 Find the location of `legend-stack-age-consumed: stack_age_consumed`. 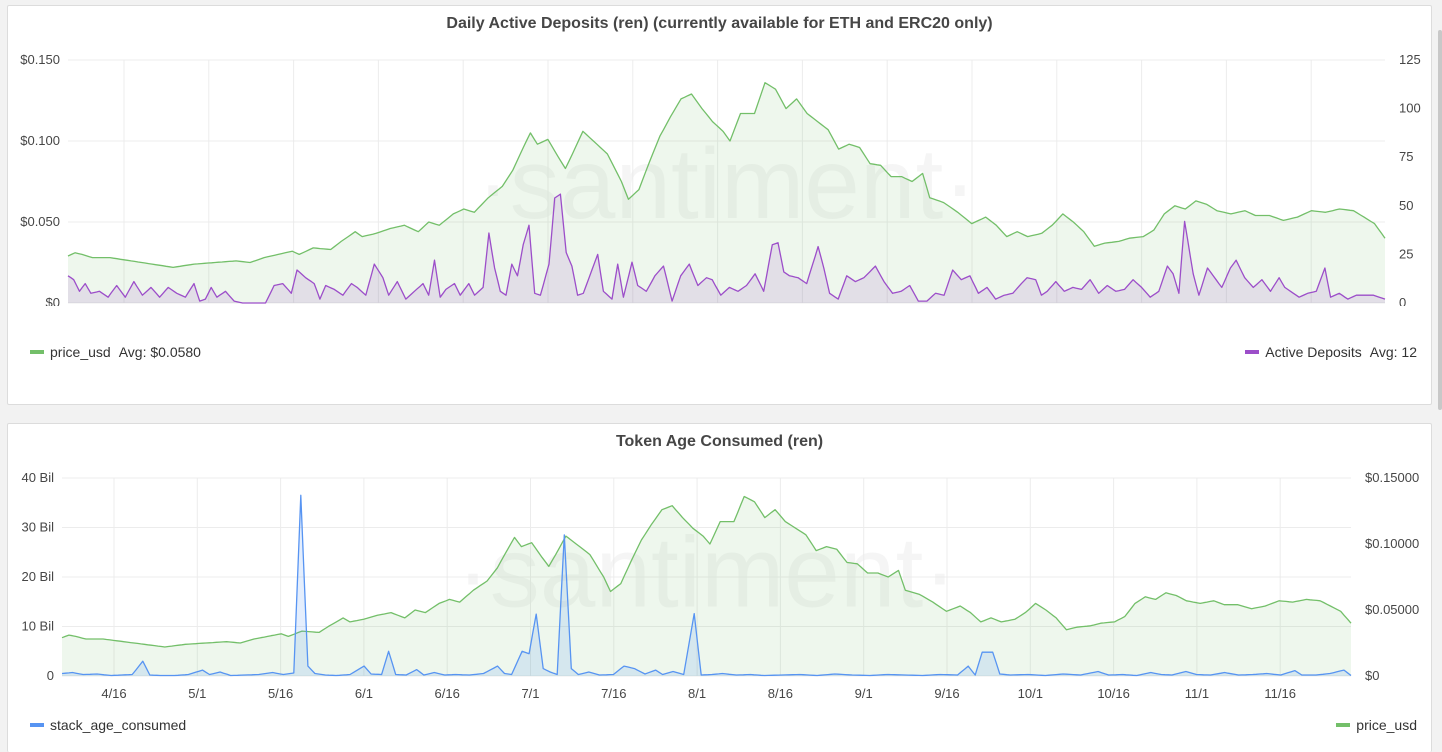

legend-stack-age-consumed: stack_age_consumed is located at coordinates (108, 725).